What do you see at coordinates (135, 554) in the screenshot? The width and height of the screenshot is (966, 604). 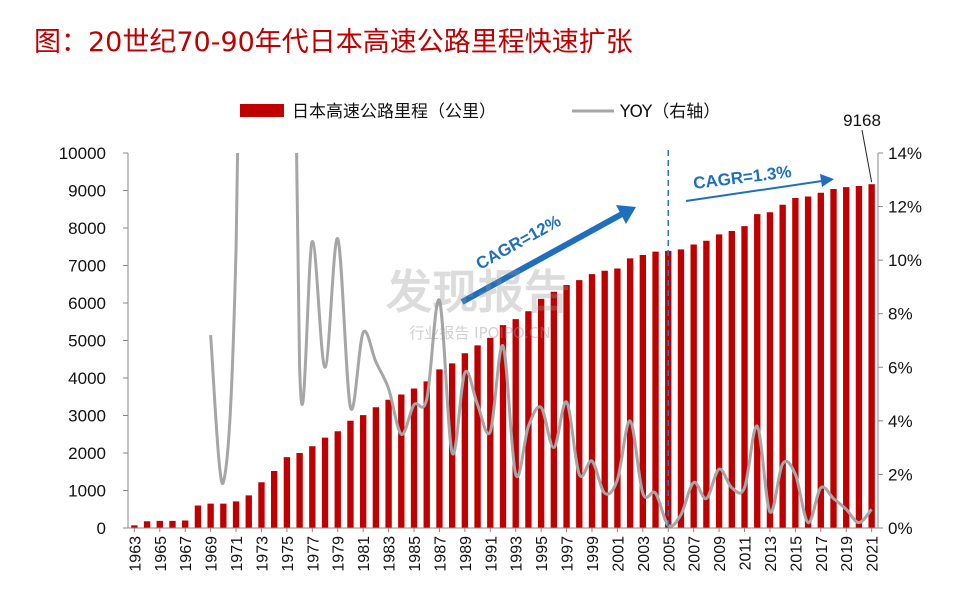 I see `x-tick-label: 1963` at bounding box center [135, 554].